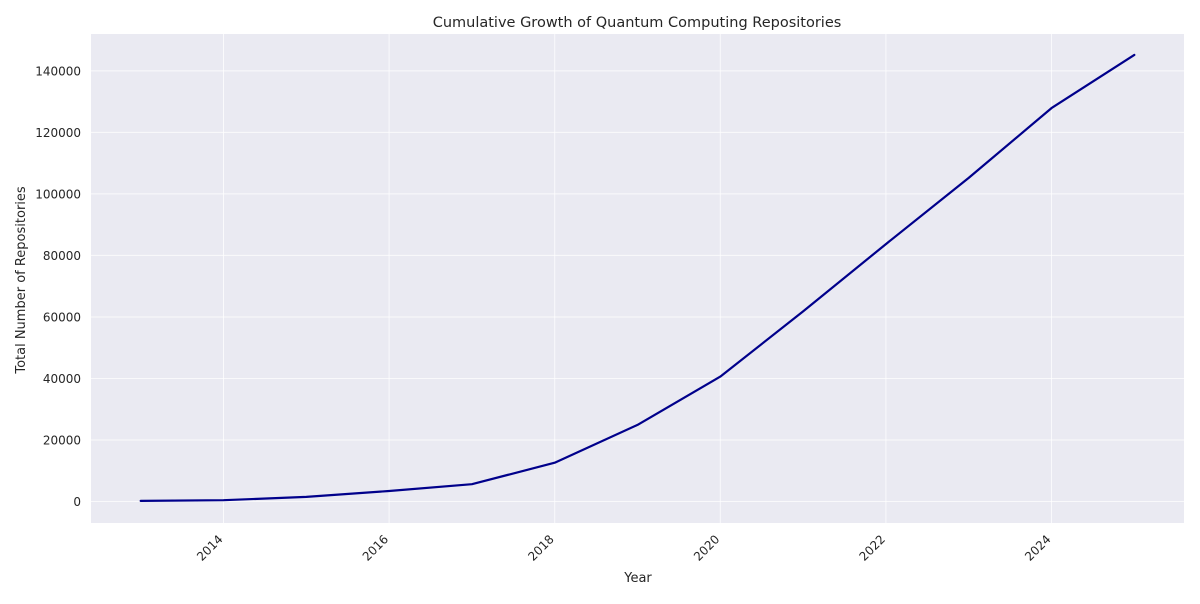 The height and width of the screenshot is (604, 1200). What do you see at coordinates (62, 440) in the screenshot?
I see `y-tick-label: 20000` at bounding box center [62, 440].